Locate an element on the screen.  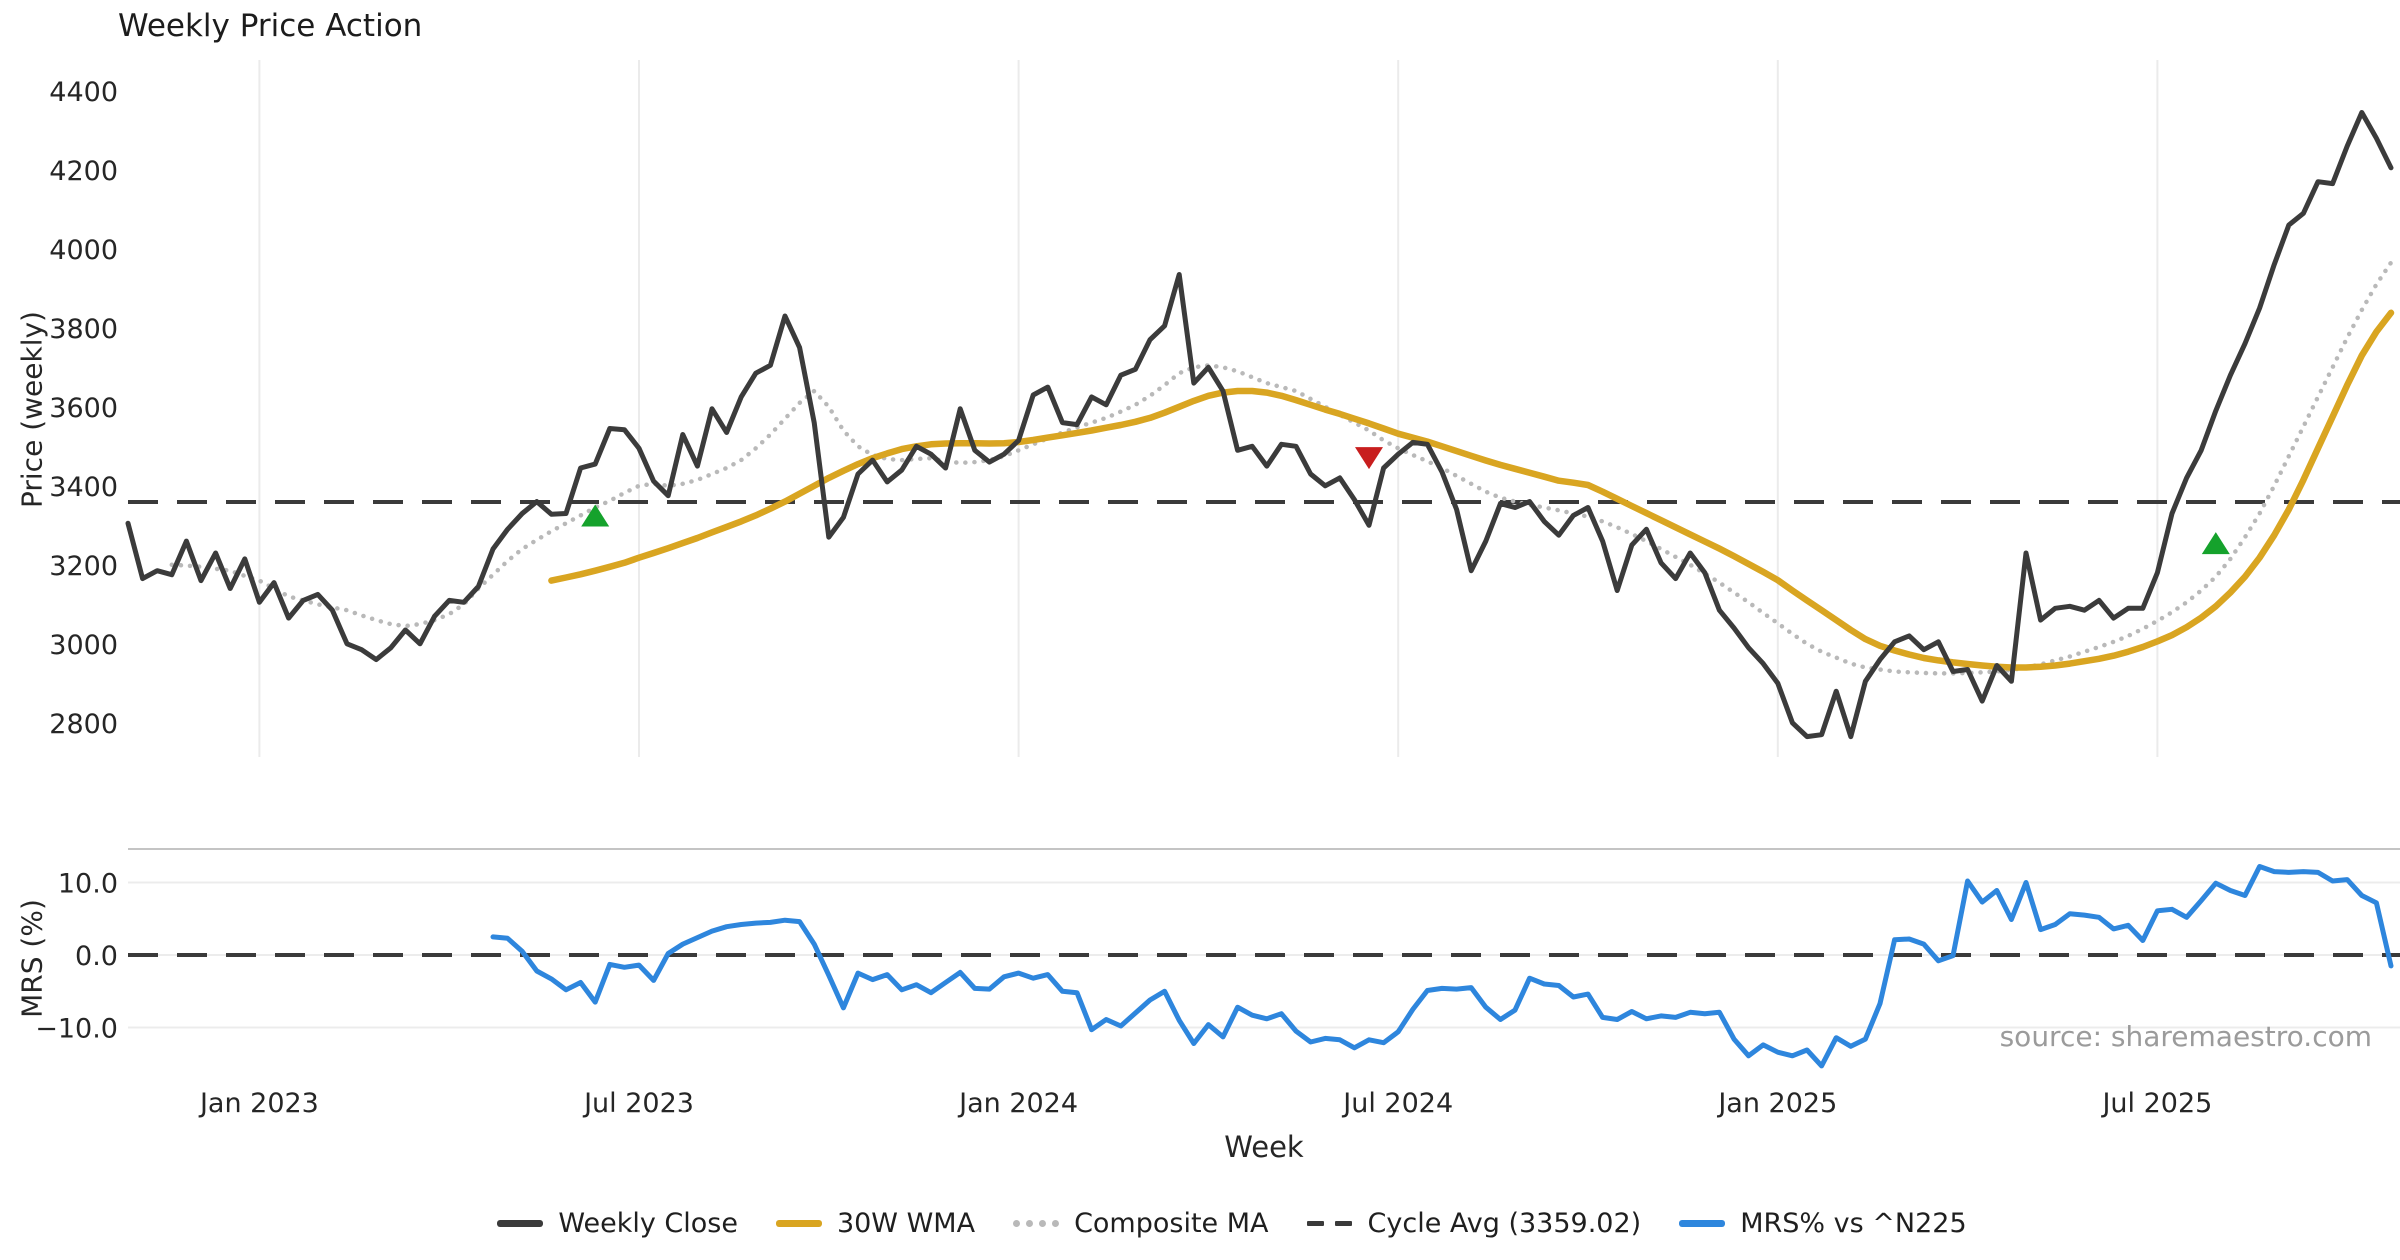
price-ytick-label: 4000 is located at coordinates (83, 250).